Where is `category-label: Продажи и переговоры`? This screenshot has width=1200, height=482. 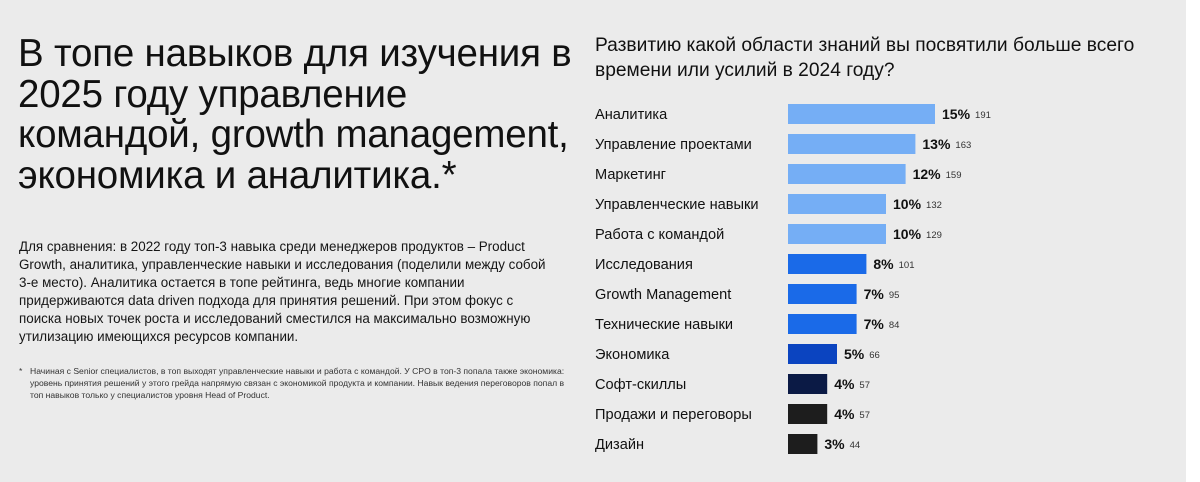
category-label: Продажи и переговоры is located at coordinates (673, 415).